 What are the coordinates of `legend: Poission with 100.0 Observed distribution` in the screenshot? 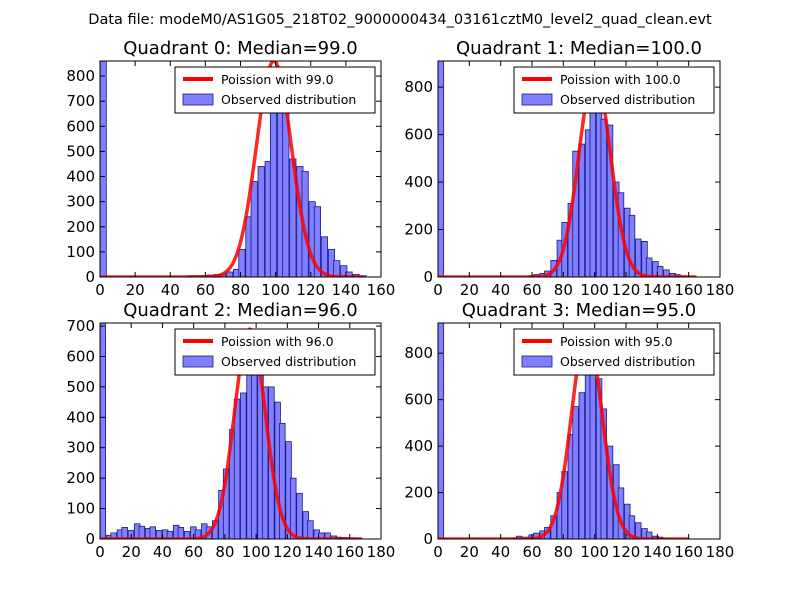 It's located at (614, 90).